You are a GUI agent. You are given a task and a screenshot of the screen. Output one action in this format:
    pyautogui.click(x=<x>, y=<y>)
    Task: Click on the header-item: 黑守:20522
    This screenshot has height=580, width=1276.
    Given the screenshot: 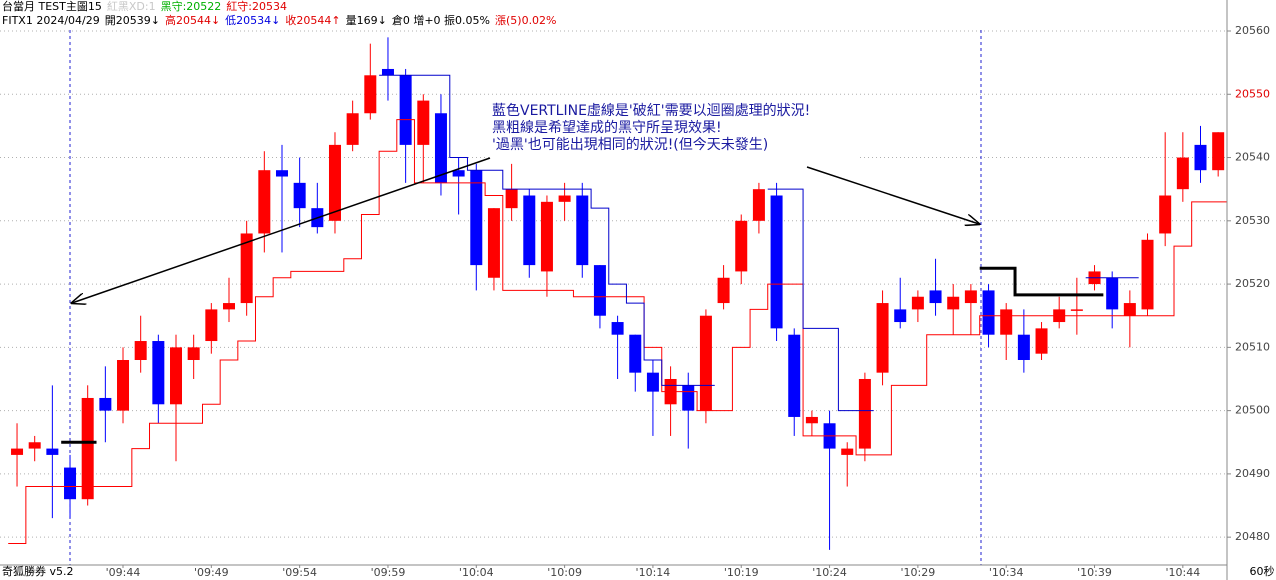 What is the action you would take?
    pyautogui.click(x=191, y=6)
    